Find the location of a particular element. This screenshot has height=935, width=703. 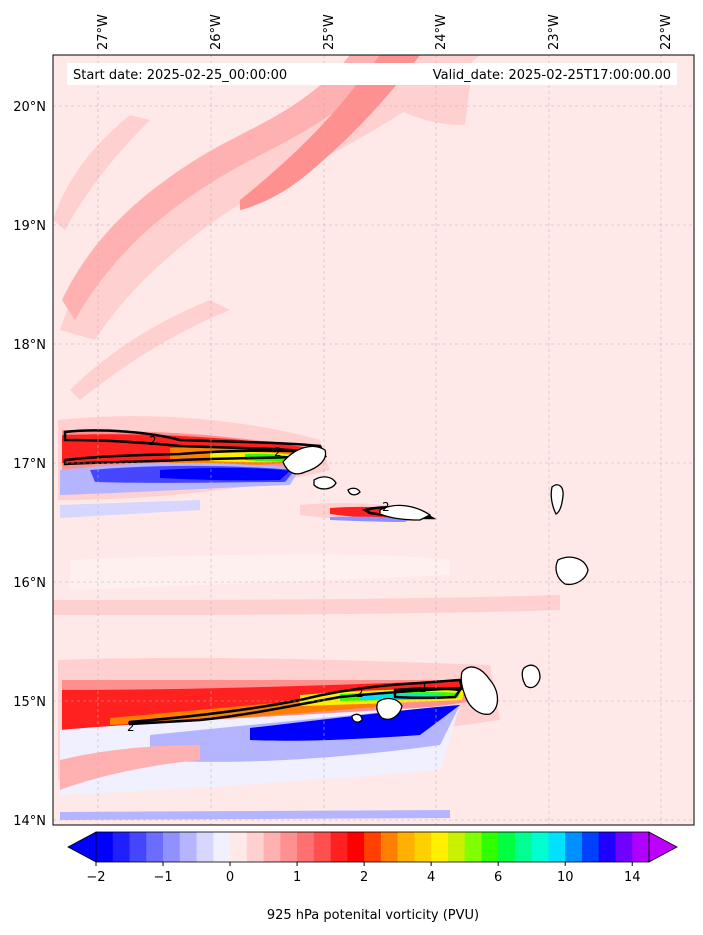

lon-tick-label: 27°W is located at coordinates (103, 32).